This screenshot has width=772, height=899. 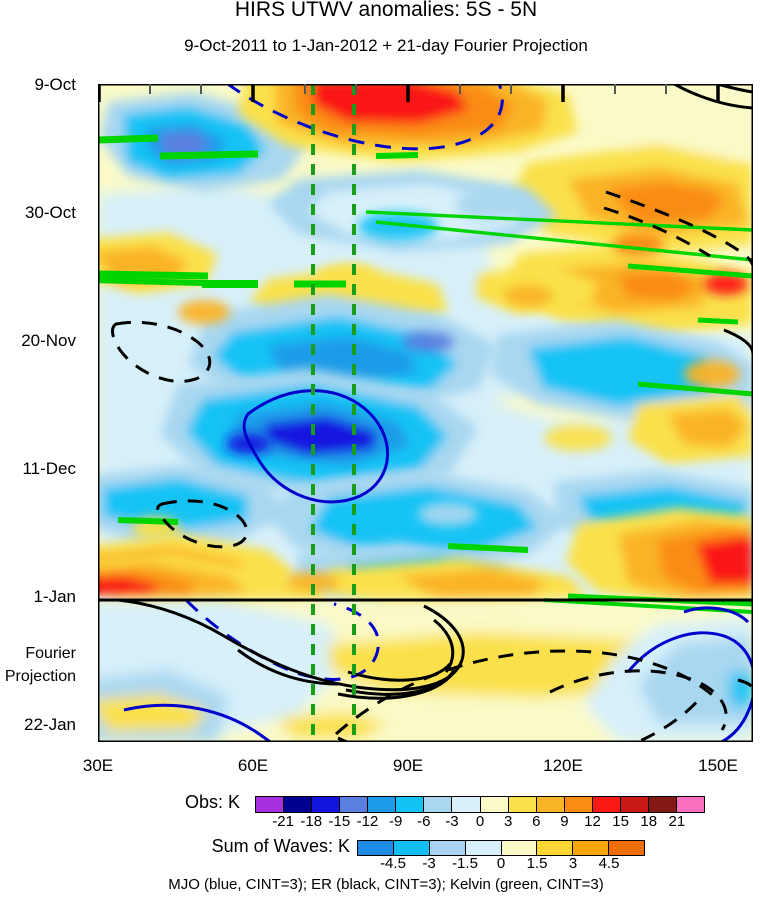 I want to click on colorbar-tick-label: 18, so click(x=649, y=821).